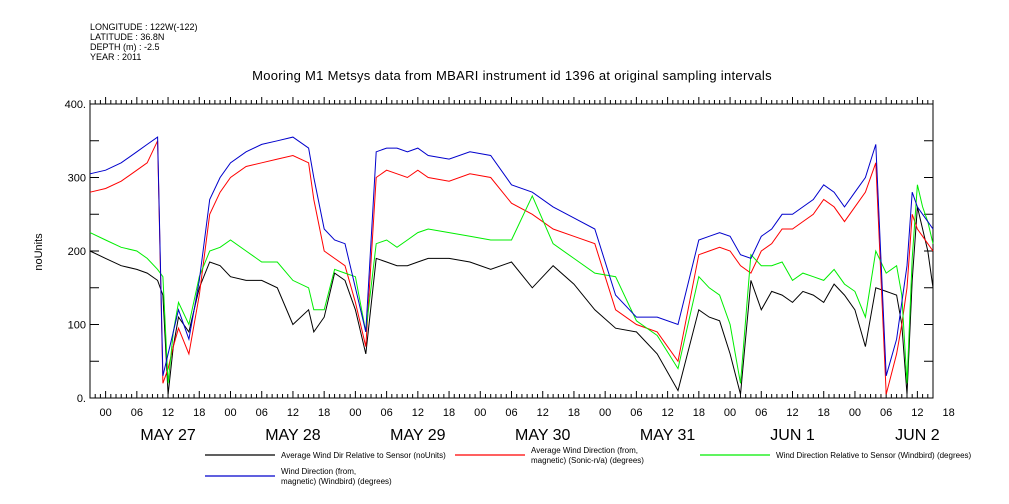 The image size is (1009, 504). What do you see at coordinates (127, 37) in the screenshot?
I see `latitude-label: LATITUDE : 36.8N` at bounding box center [127, 37].